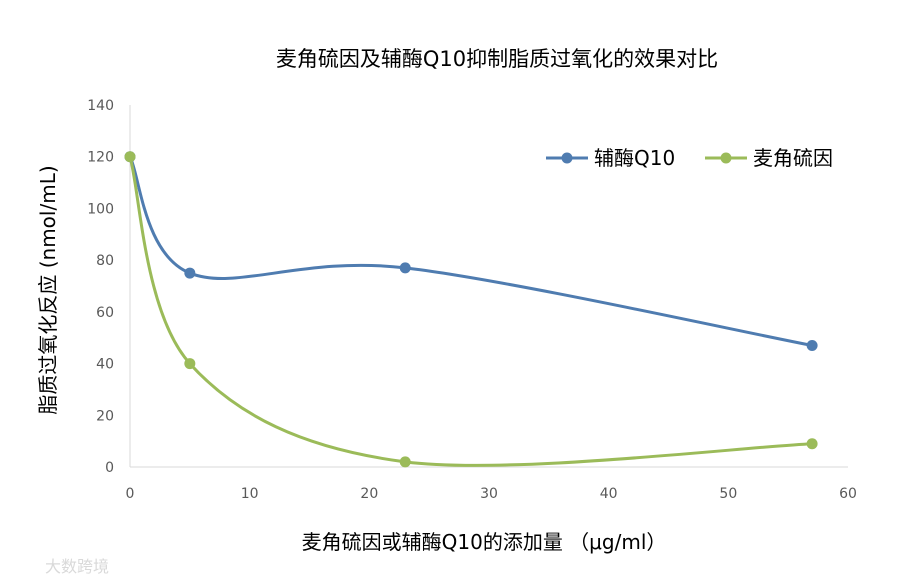 The image size is (923, 585). What do you see at coordinates (105, 365) in the screenshot?
I see `y-tick-label: 40` at bounding box center [105, 365].